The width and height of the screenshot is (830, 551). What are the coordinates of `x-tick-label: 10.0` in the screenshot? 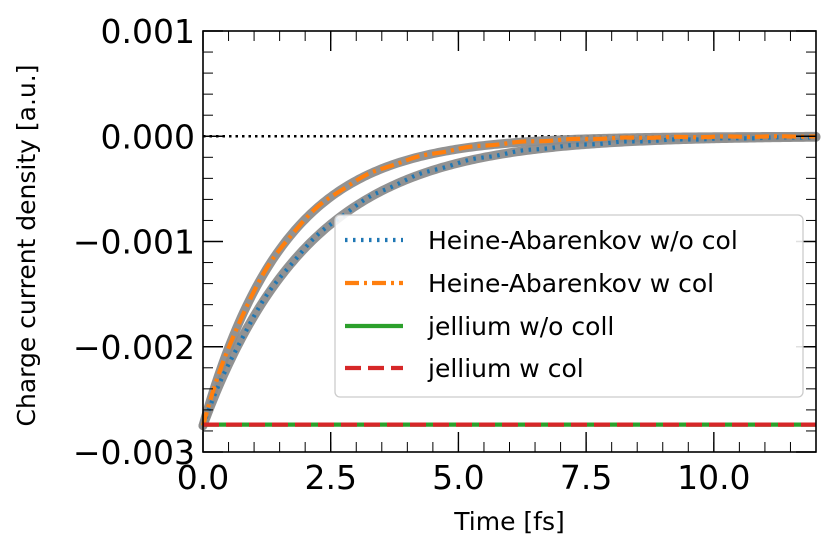 It's located at (713, 477).